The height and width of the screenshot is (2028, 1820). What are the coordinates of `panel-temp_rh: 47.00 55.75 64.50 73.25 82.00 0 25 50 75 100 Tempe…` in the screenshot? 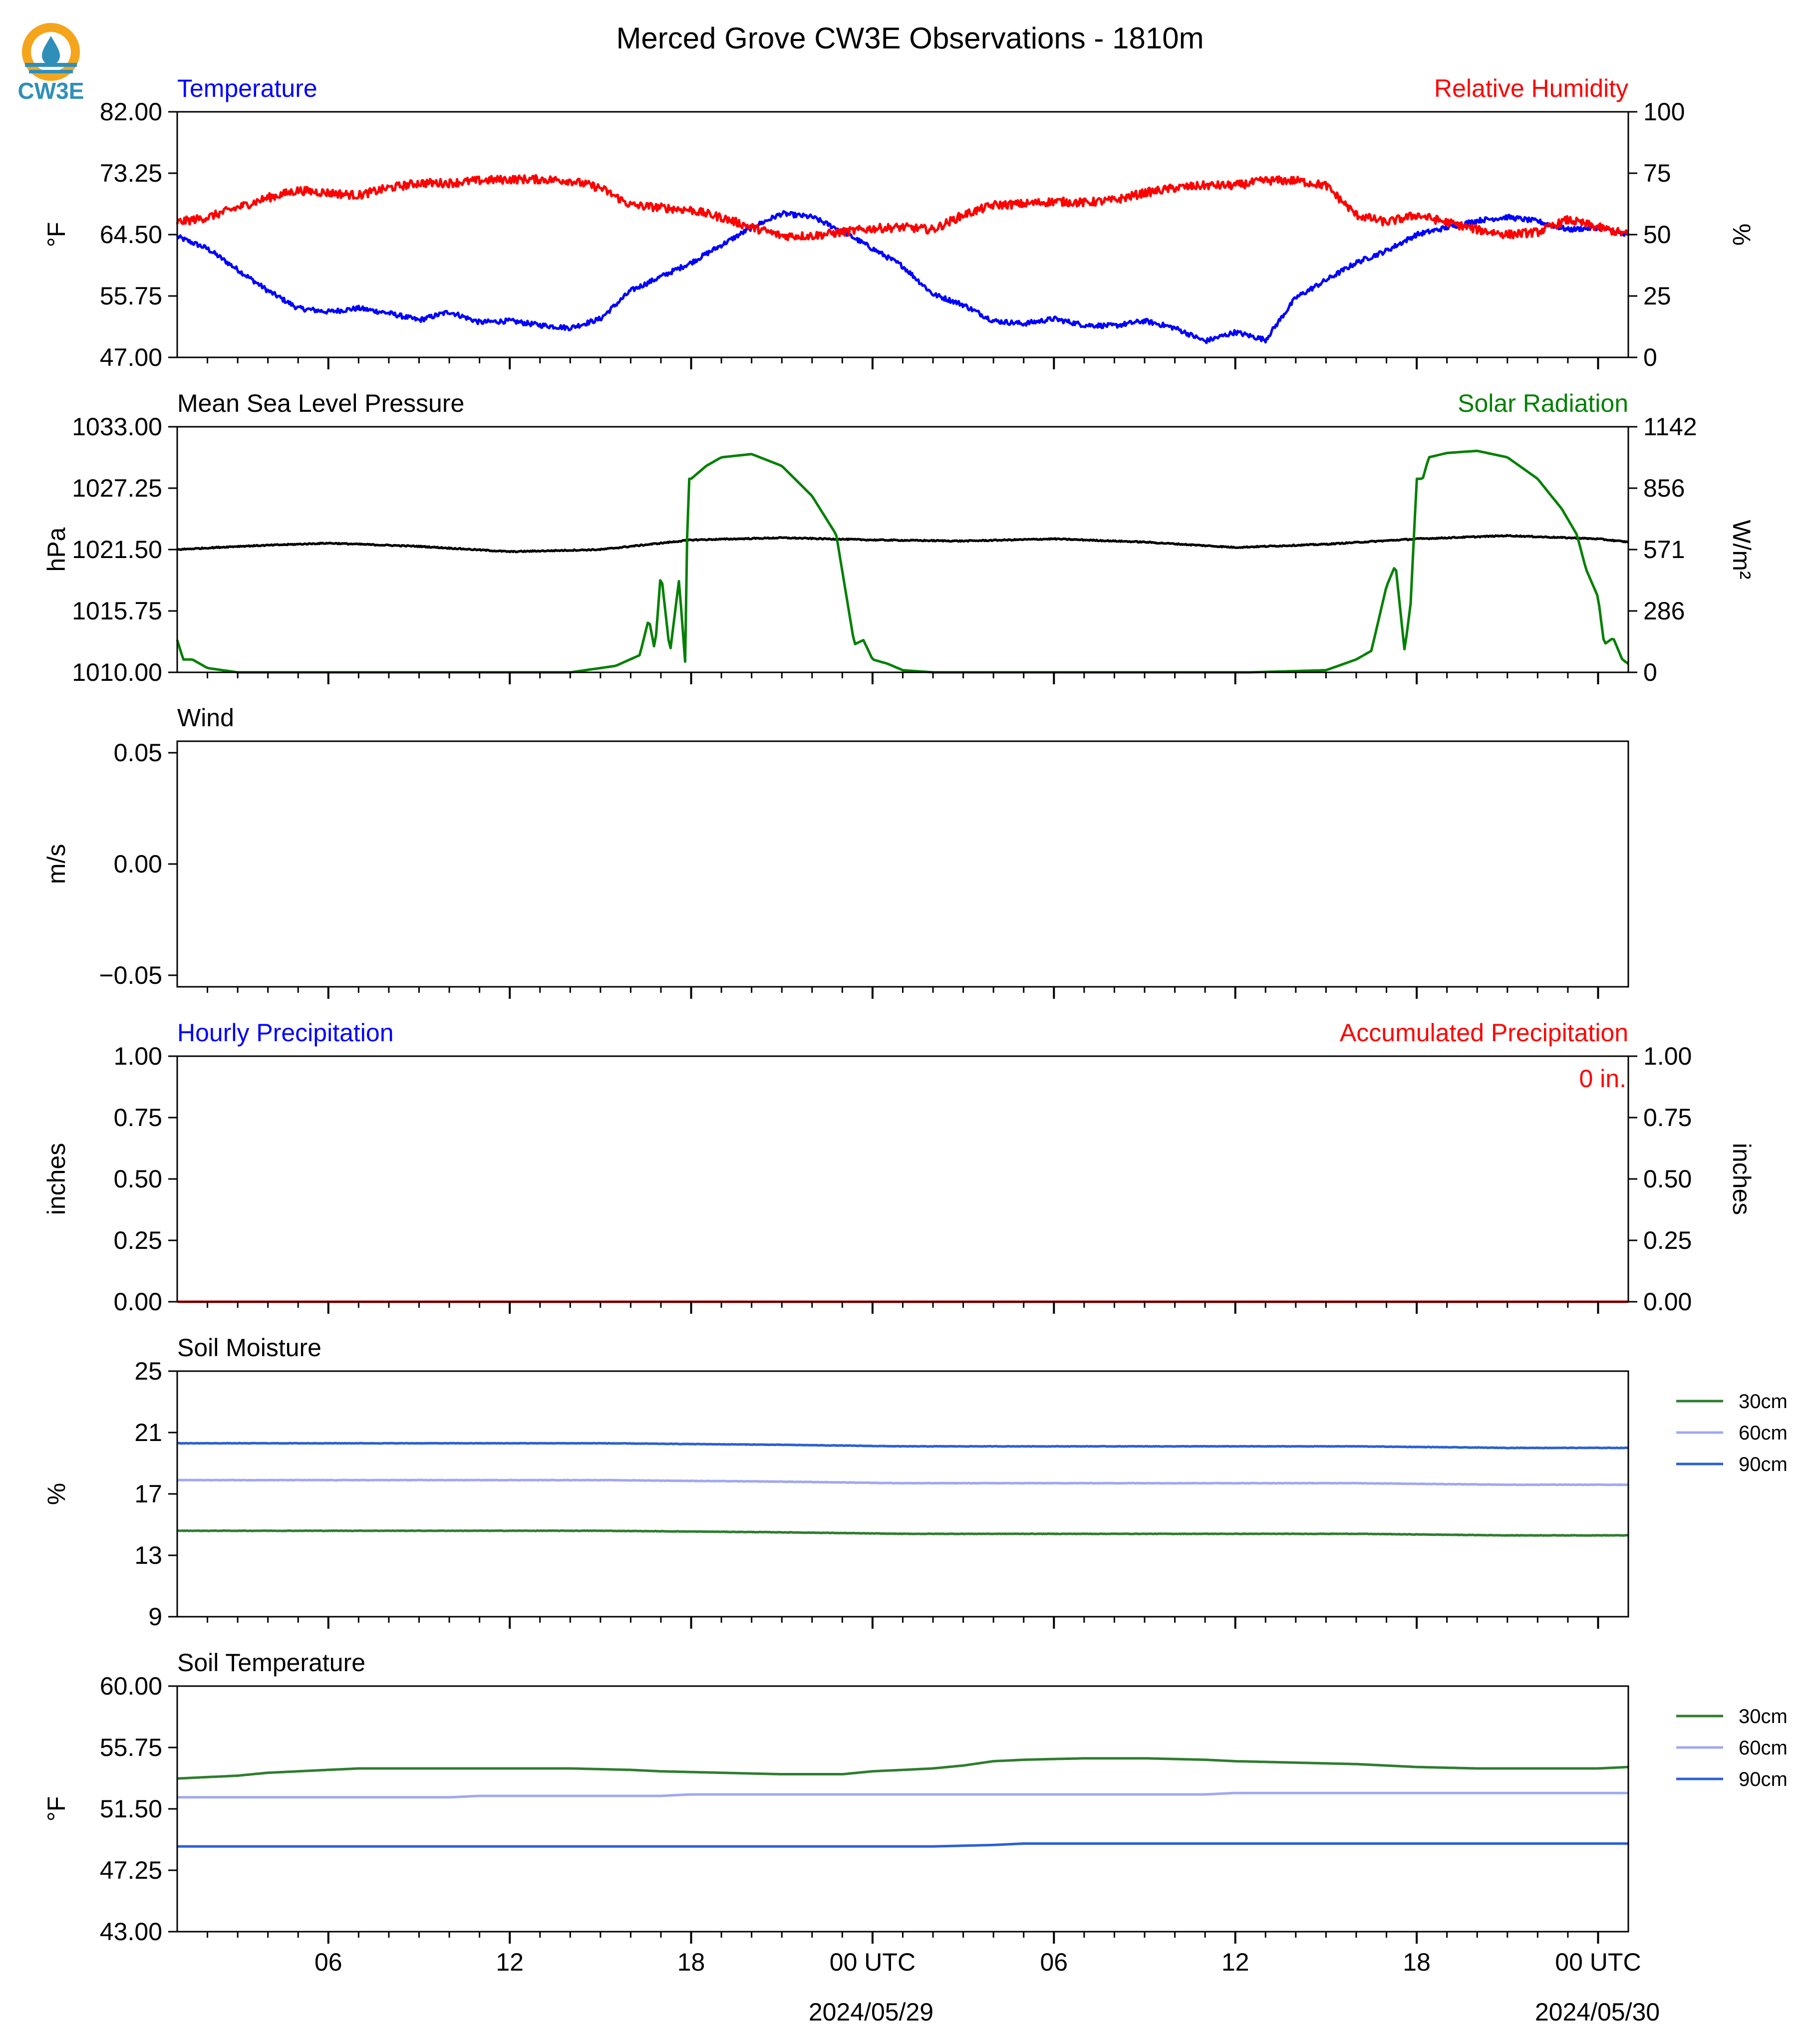 It's located at (899, 222).